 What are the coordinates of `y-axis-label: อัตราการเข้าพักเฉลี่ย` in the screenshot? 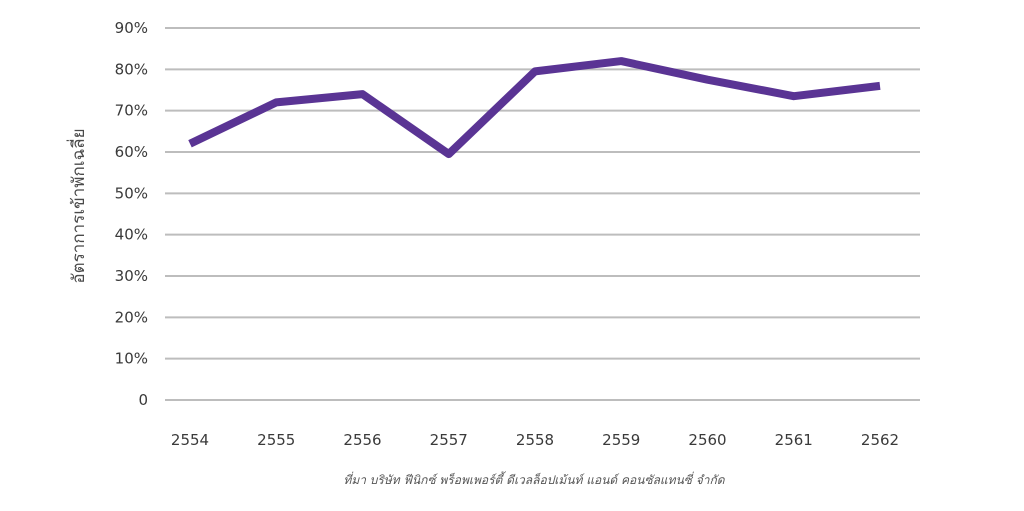 It's located at (77, 205).